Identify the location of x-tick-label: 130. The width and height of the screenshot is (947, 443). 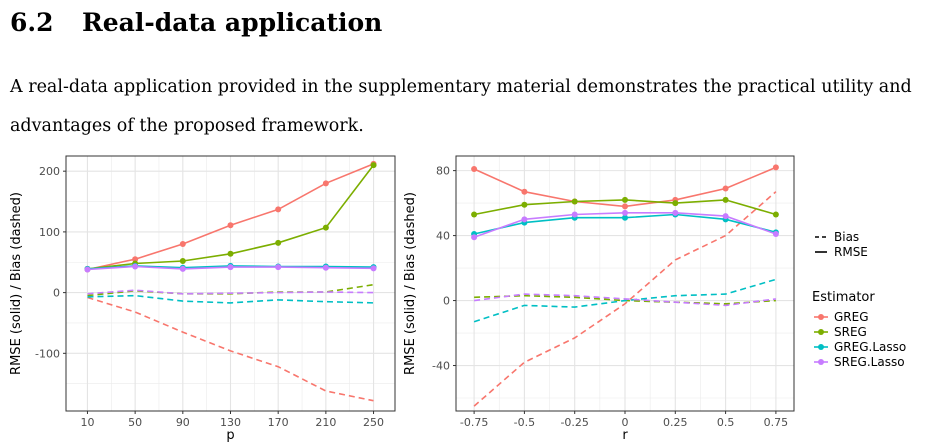
(230, 422).